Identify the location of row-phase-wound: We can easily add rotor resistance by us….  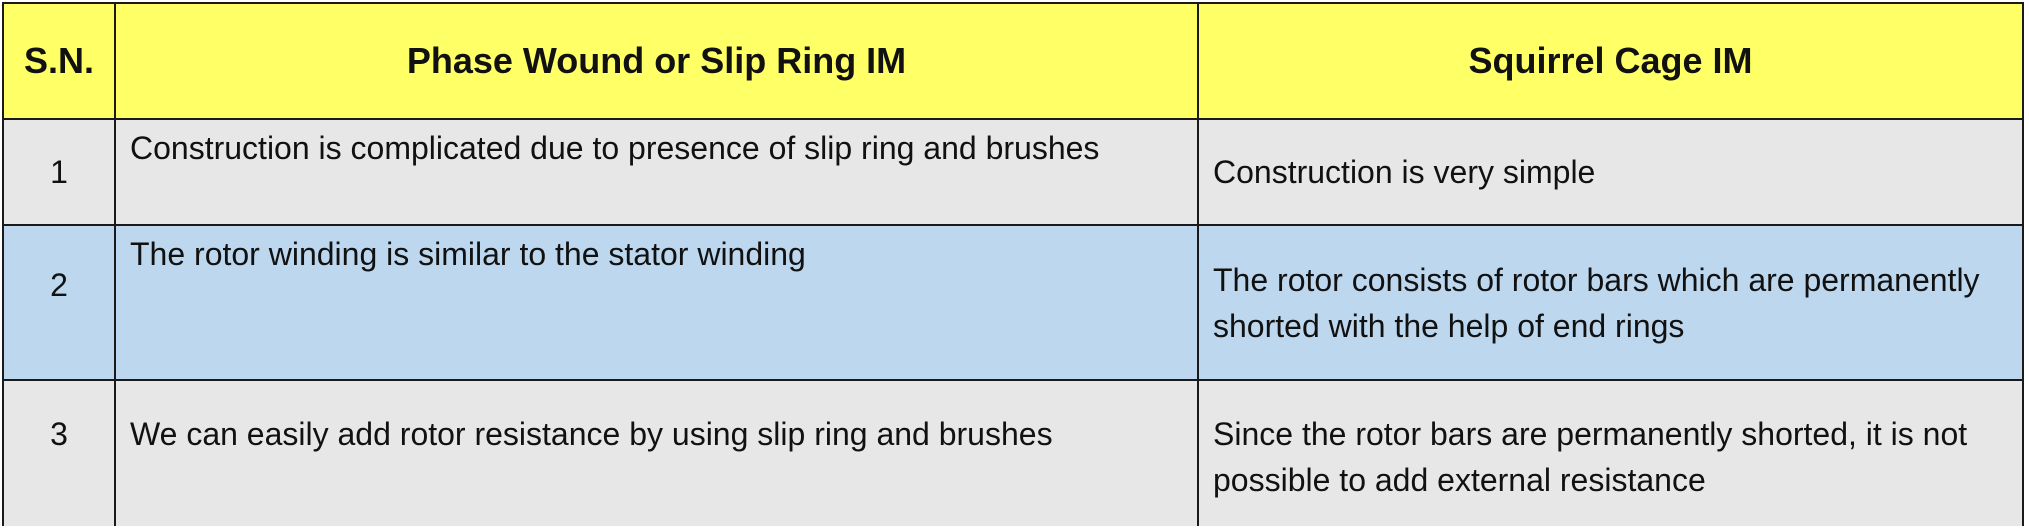
(655, 453).